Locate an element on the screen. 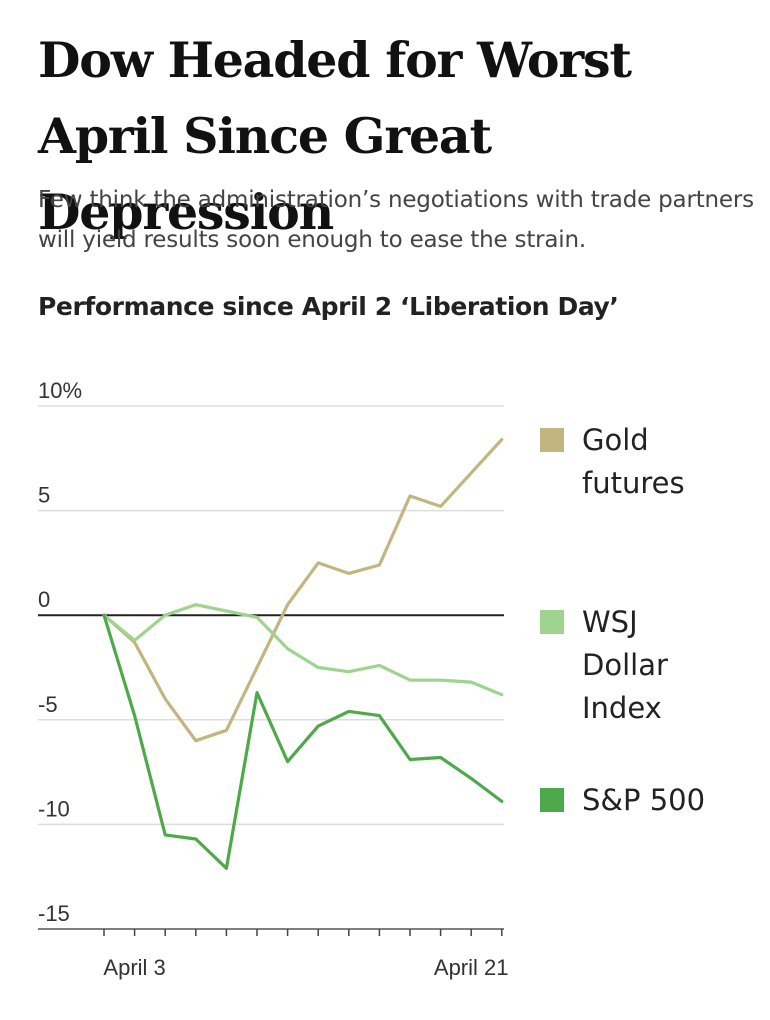  x-tick-label: April 3 is located at coordinates (134, 967).